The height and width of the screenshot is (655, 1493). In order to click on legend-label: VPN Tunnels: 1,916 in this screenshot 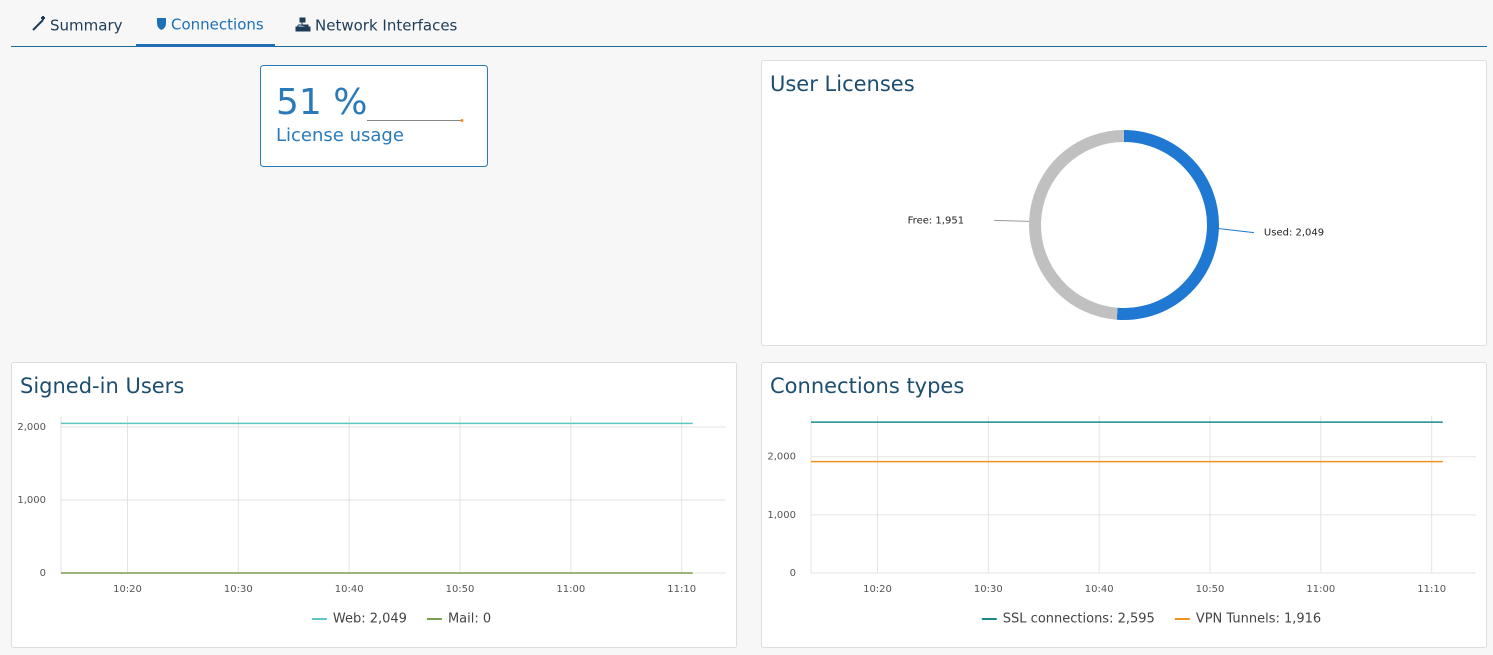, I will do `click(1258, 619)`.